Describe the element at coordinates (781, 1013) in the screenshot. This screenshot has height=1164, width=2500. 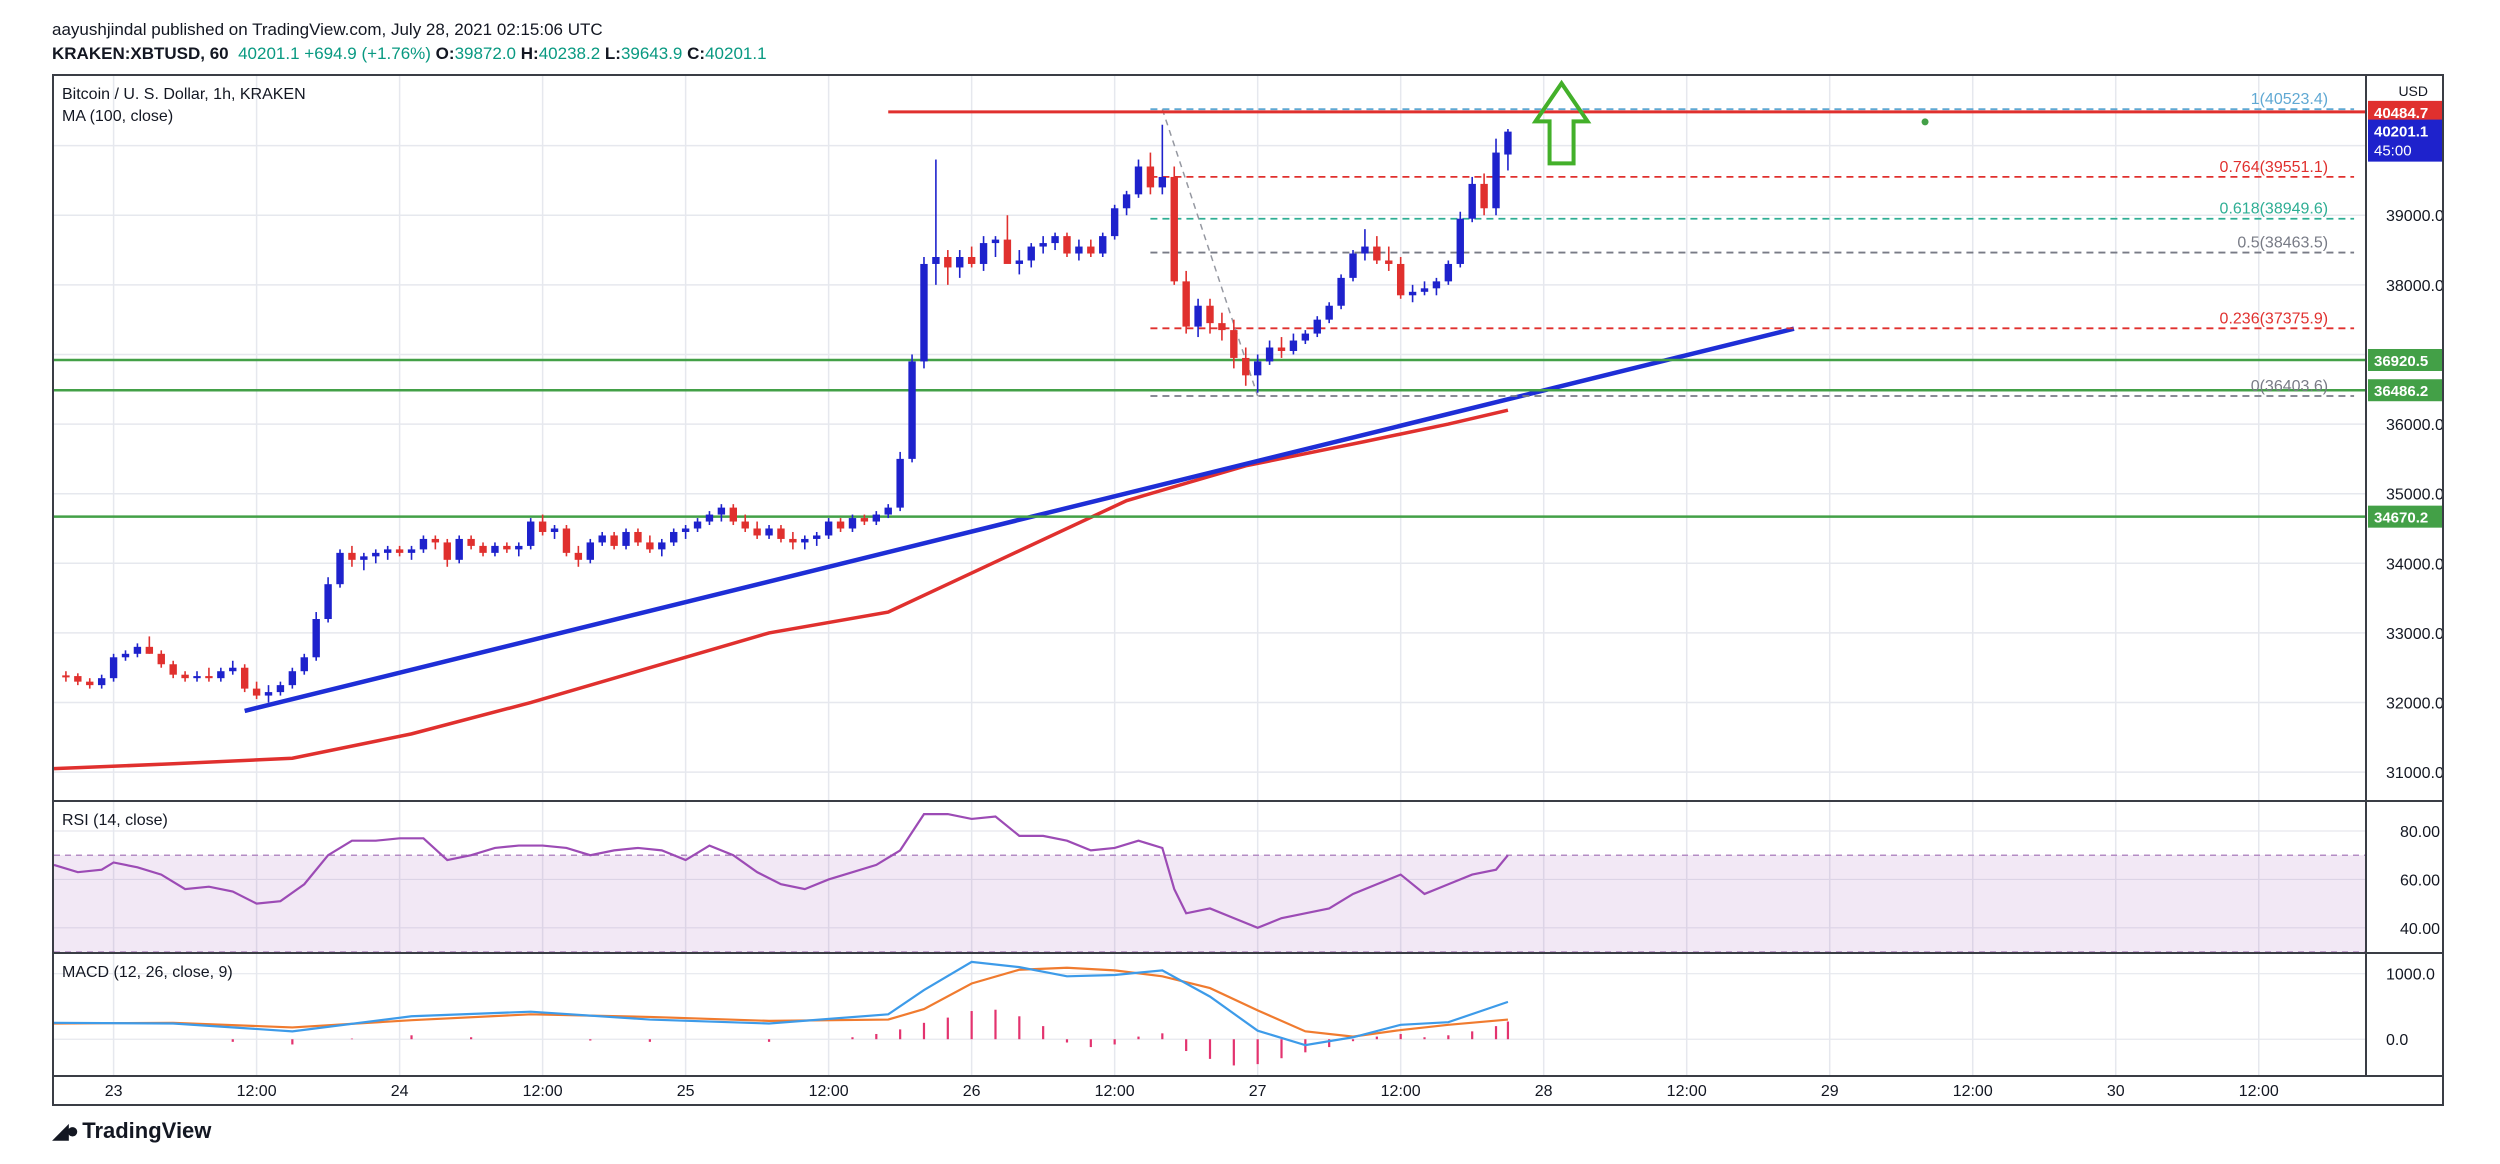
I see `macd-pane` at that location.